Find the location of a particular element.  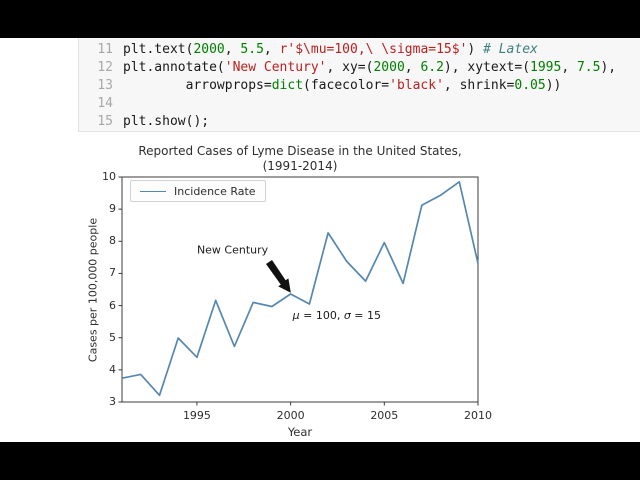

x-tick-label: 2000 is located at coordinates (290, 415).